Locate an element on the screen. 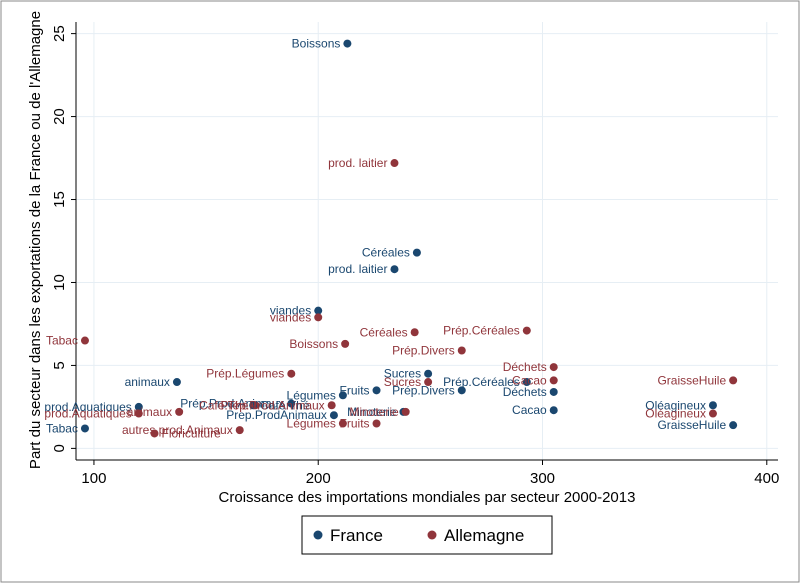 This screenshot has width=800, height=583. point-label-allemagne: Prép.Légumes is located at coordinates (245, 374).